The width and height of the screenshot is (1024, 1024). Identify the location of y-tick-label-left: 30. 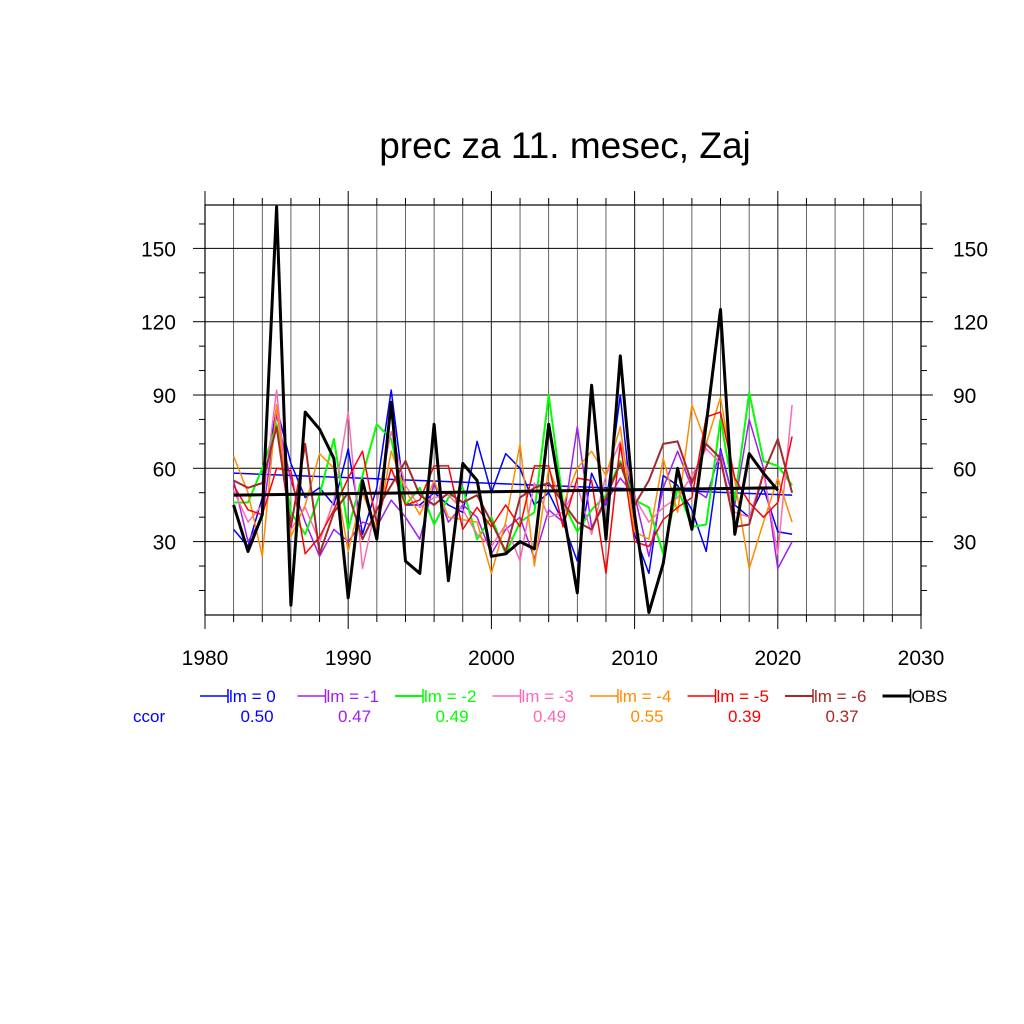
(164, 543).